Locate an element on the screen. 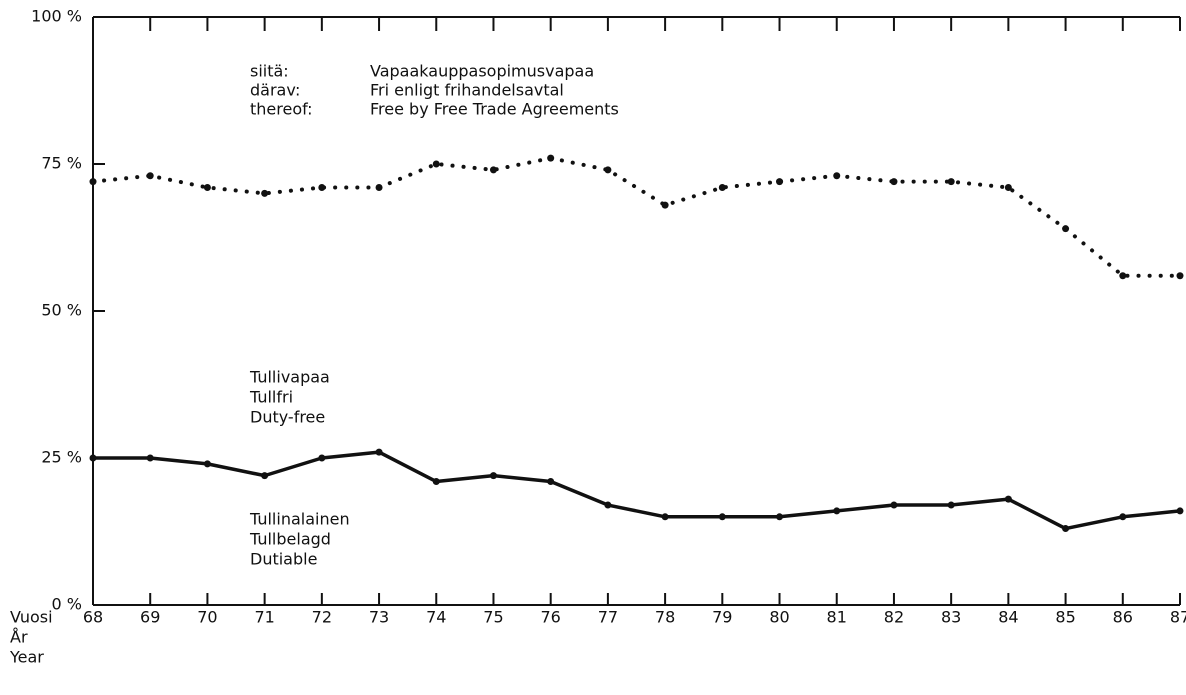  series-line is located at coordinates (636, 490).